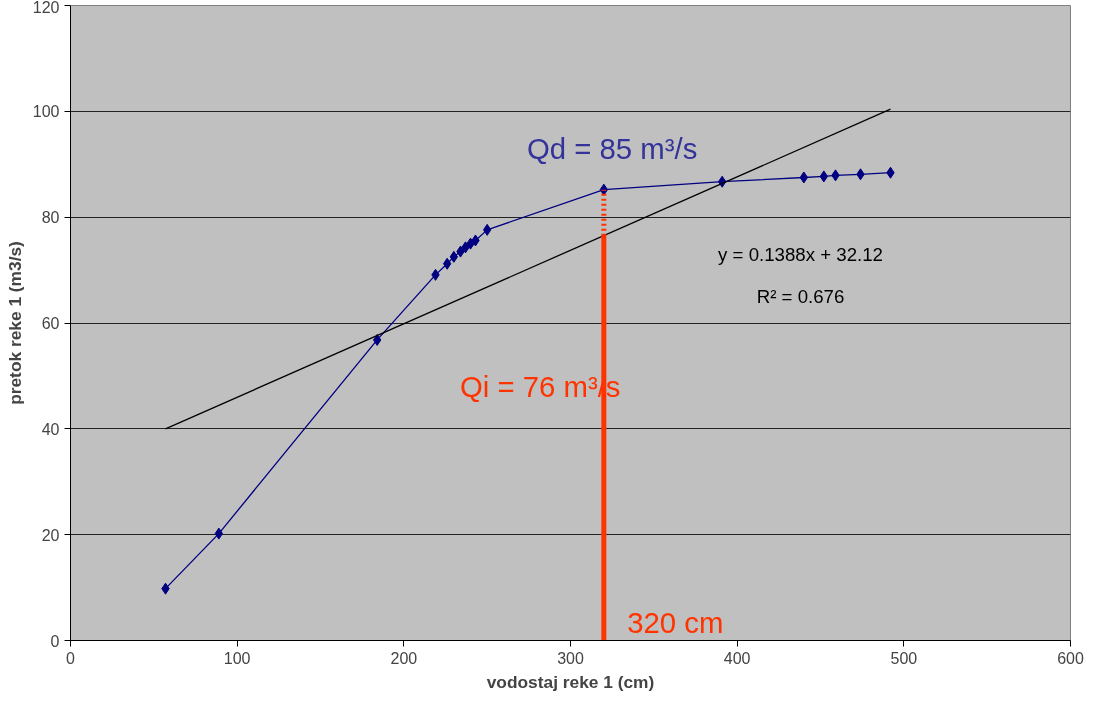 Image resolution: width=1107 pixels, height=706 pixels. I want to click on y-tick-label: 60, so click(50, 323).